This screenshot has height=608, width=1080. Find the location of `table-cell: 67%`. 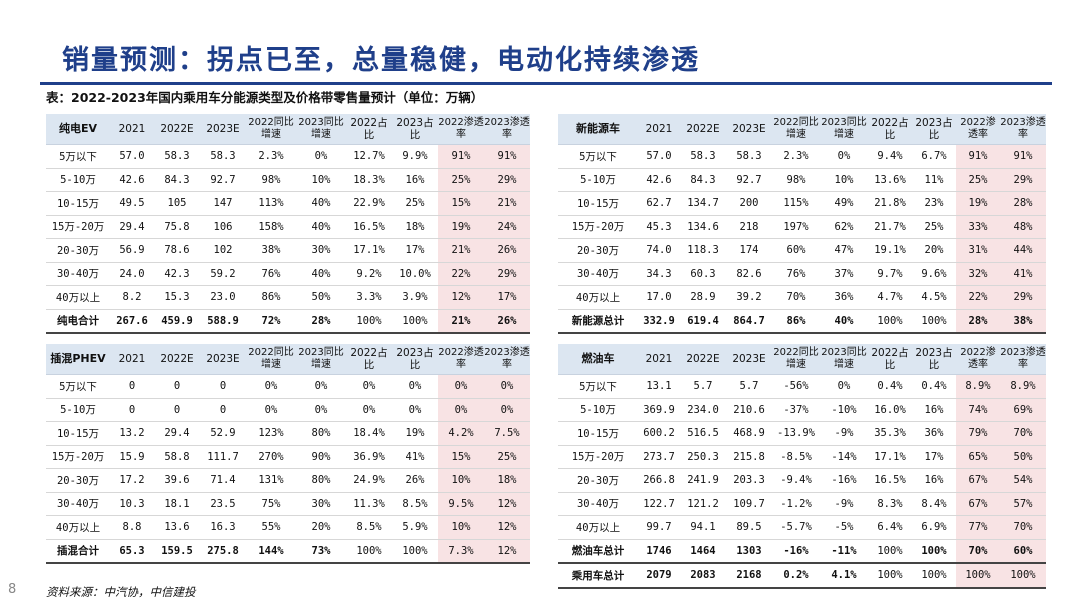

table-cell: 67% is located at coordinates (978, 504).